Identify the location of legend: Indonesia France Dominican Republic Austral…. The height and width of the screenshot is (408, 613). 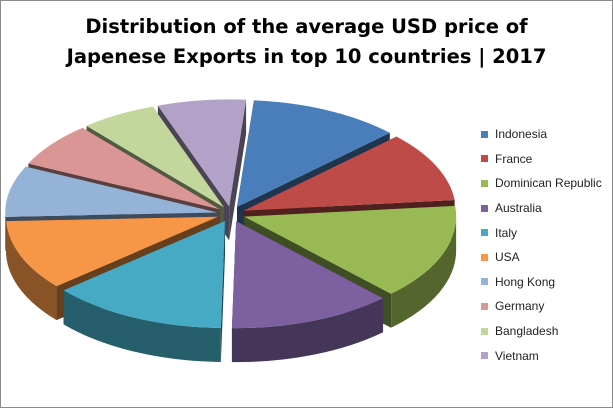
(546, 245).